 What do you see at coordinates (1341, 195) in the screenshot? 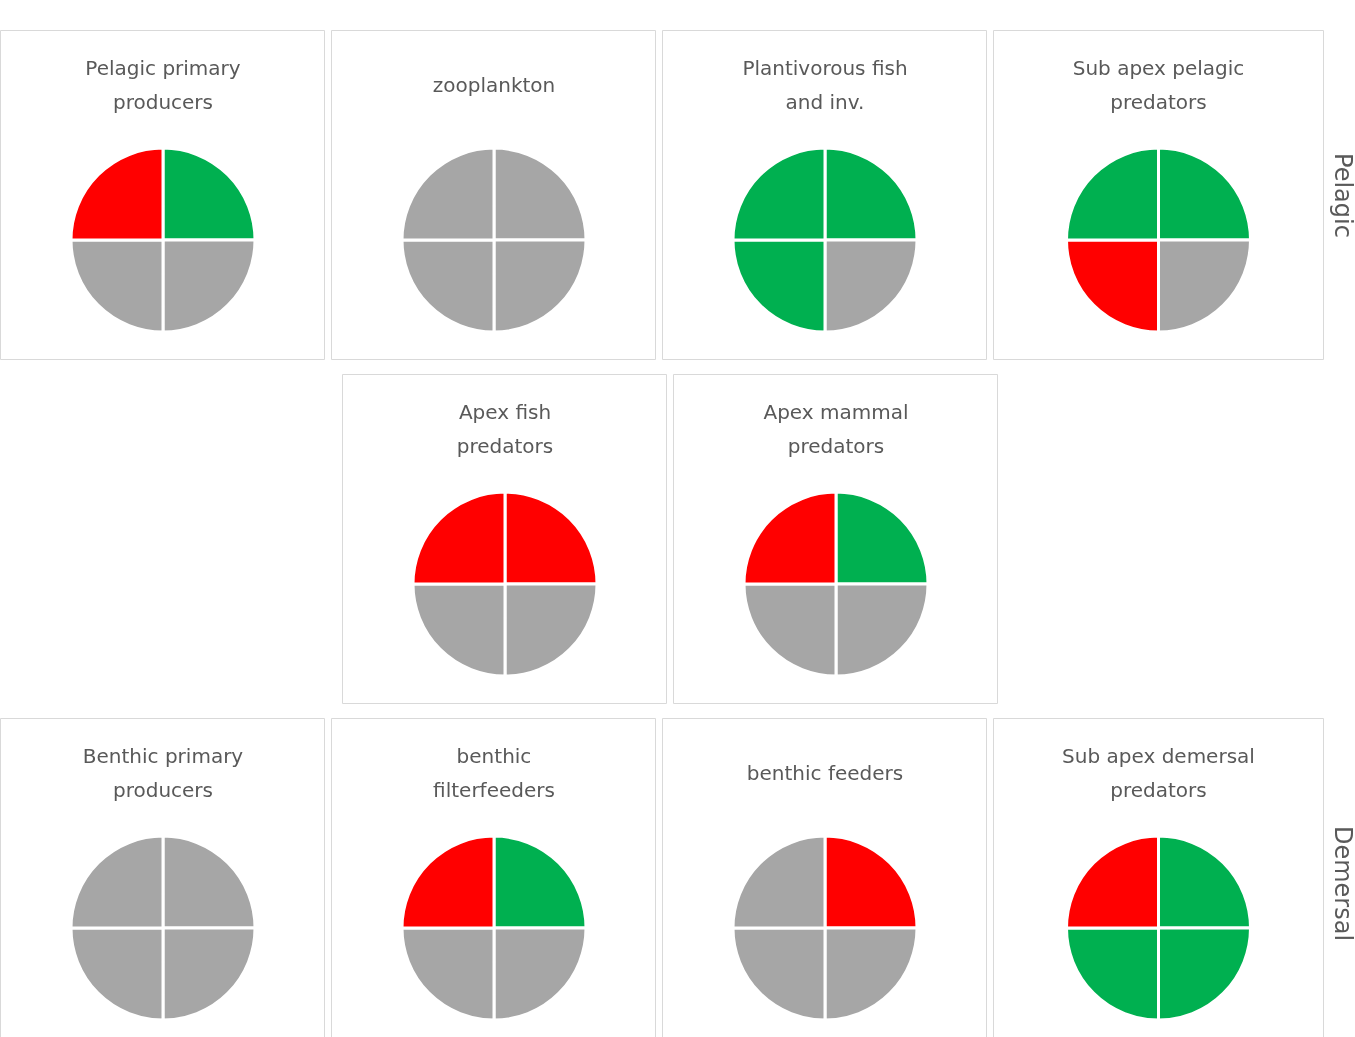
I see `text: Pelagic` at bounding box center [1341, 195].